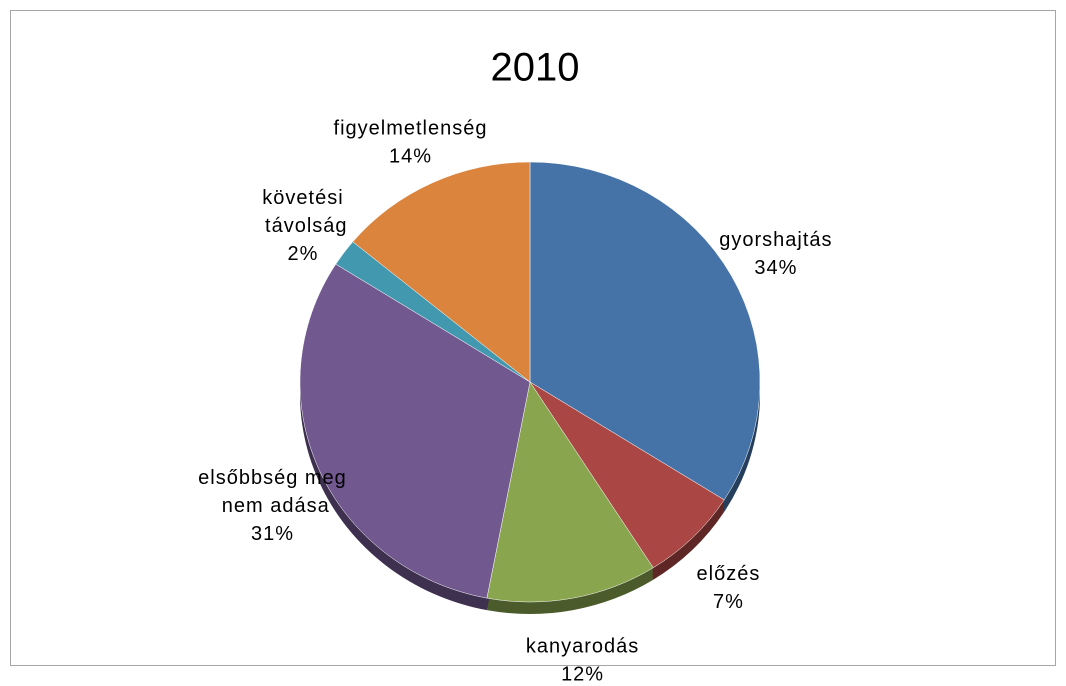 The image size is (1066, 686). What do you see at coordinates (775, 240) in the screenshot?
I see `data-label-category: gyorshajtás` at bounding box center [775, 240].